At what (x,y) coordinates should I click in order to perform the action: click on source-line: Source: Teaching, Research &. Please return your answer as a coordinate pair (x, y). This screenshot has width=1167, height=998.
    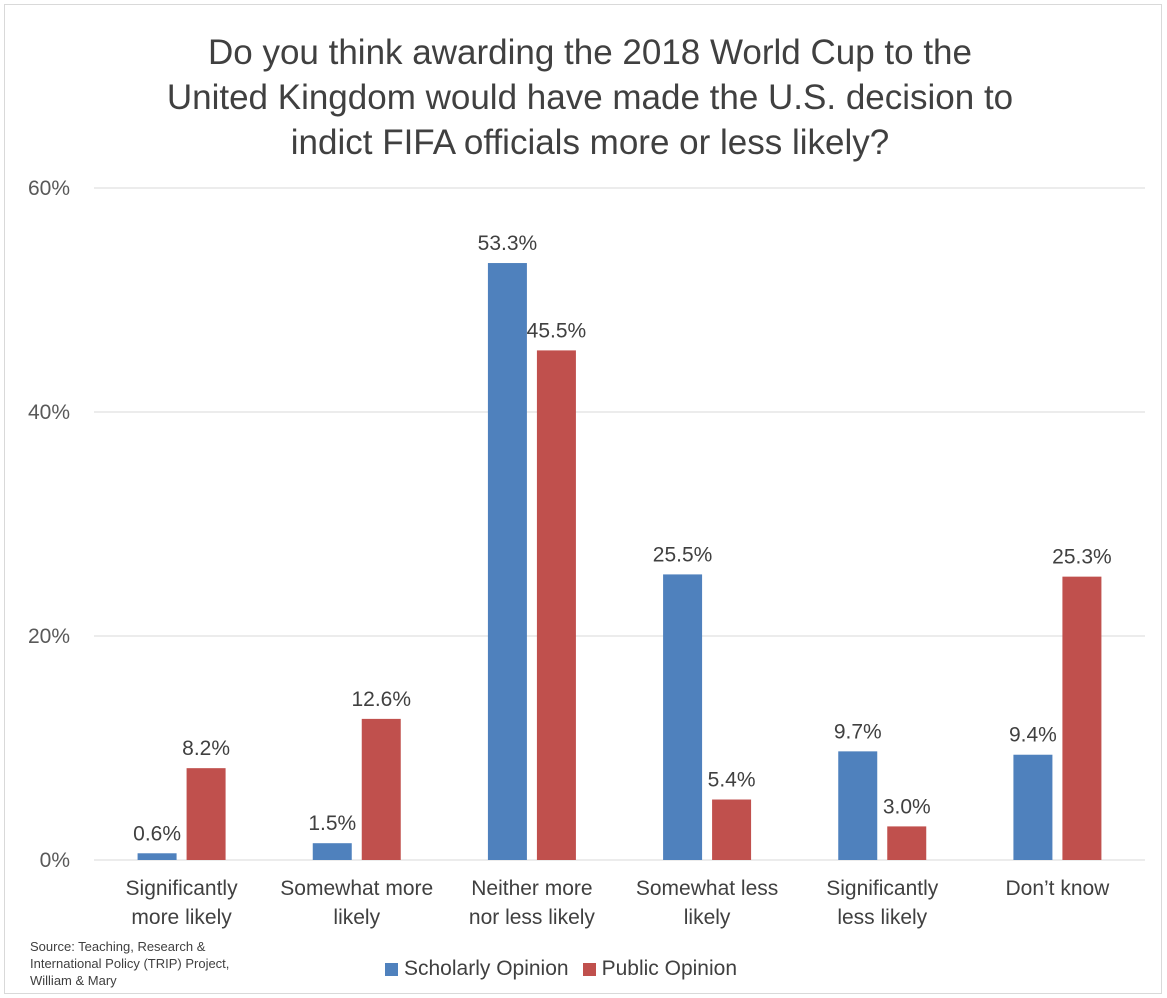
    Looking at the image, I should click on (118, 946).